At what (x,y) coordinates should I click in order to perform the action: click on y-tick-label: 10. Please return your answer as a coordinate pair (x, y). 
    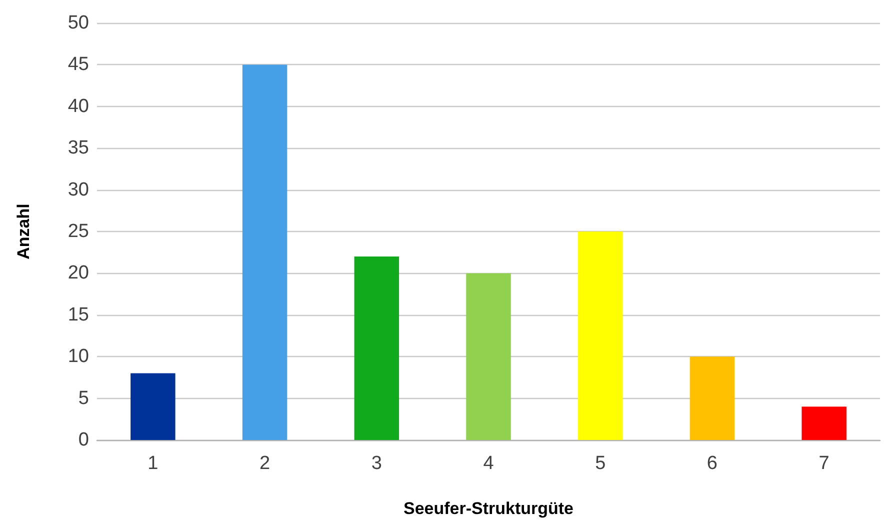
    Looking at the image, I should click on (78, 357).